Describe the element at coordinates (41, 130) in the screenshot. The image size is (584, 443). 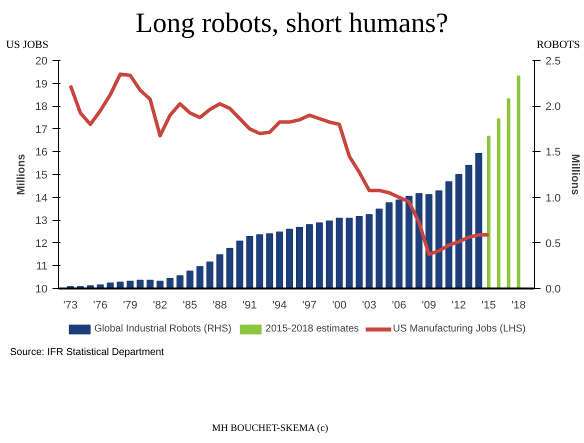
I see `y-tick-label: 17` at that location.